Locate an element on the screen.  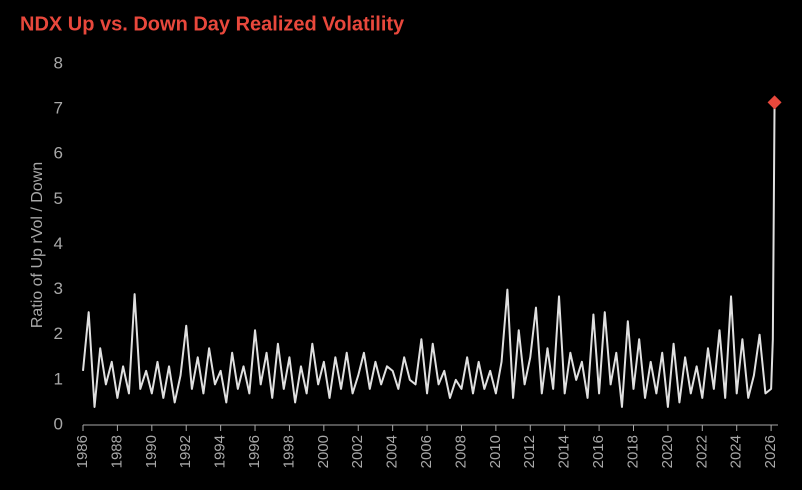
x-tick-label: 2006 is located at coordinates (426, 451).